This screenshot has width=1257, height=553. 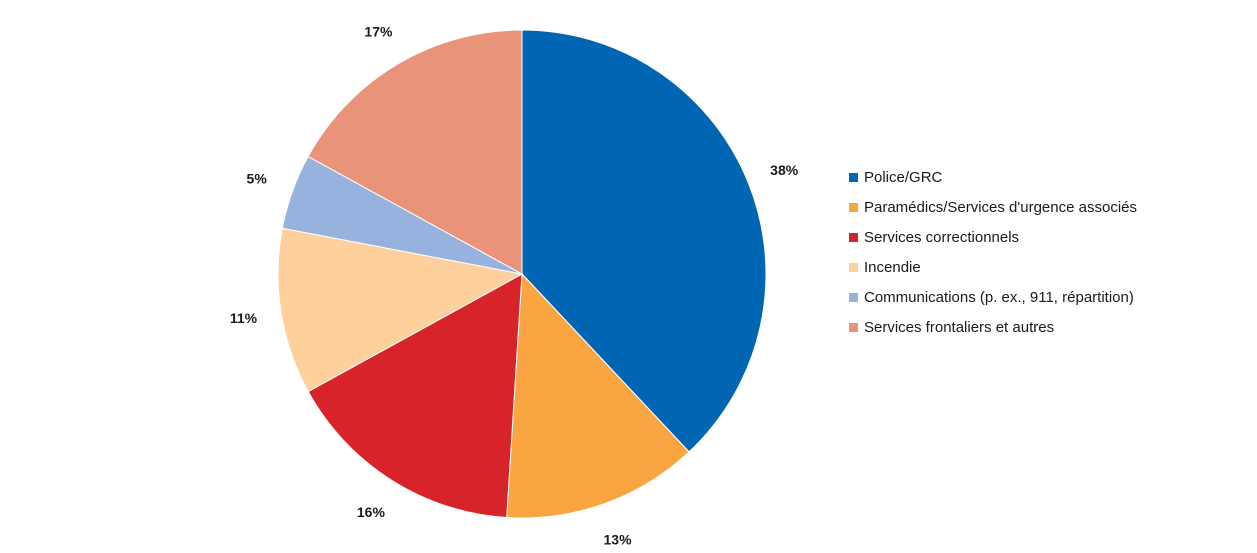 I want to click on legend-label: Incendie, so click(x=892, y=267).